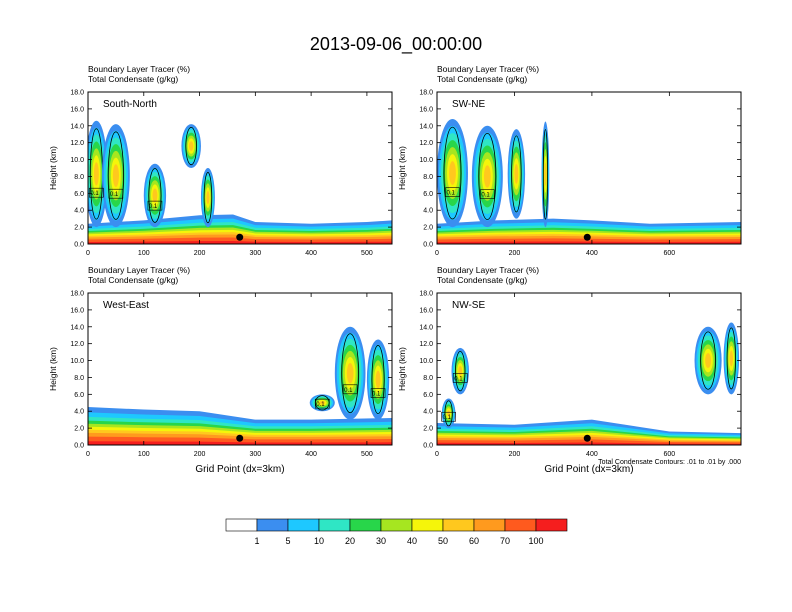 The height and width of the screenshot is (612, 792). Describe the element at coordinates (256, 541) in the screenshot. I see `colorbar-label: 1` at that location.